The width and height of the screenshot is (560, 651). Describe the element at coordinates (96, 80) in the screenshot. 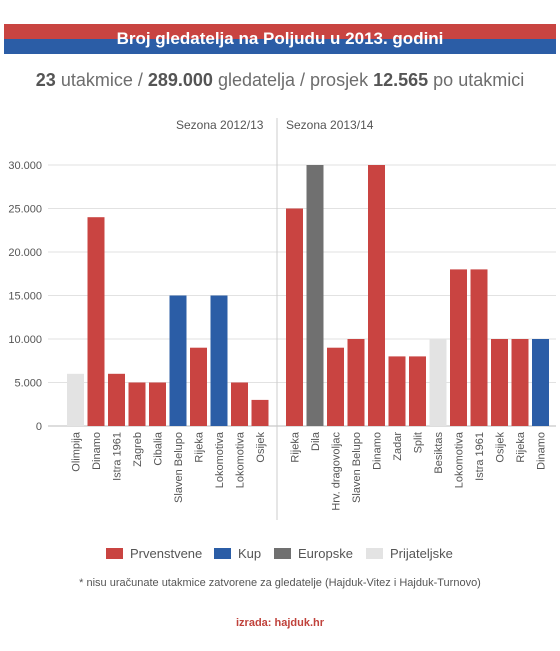

I see `matches-label: utakmice` at that location.